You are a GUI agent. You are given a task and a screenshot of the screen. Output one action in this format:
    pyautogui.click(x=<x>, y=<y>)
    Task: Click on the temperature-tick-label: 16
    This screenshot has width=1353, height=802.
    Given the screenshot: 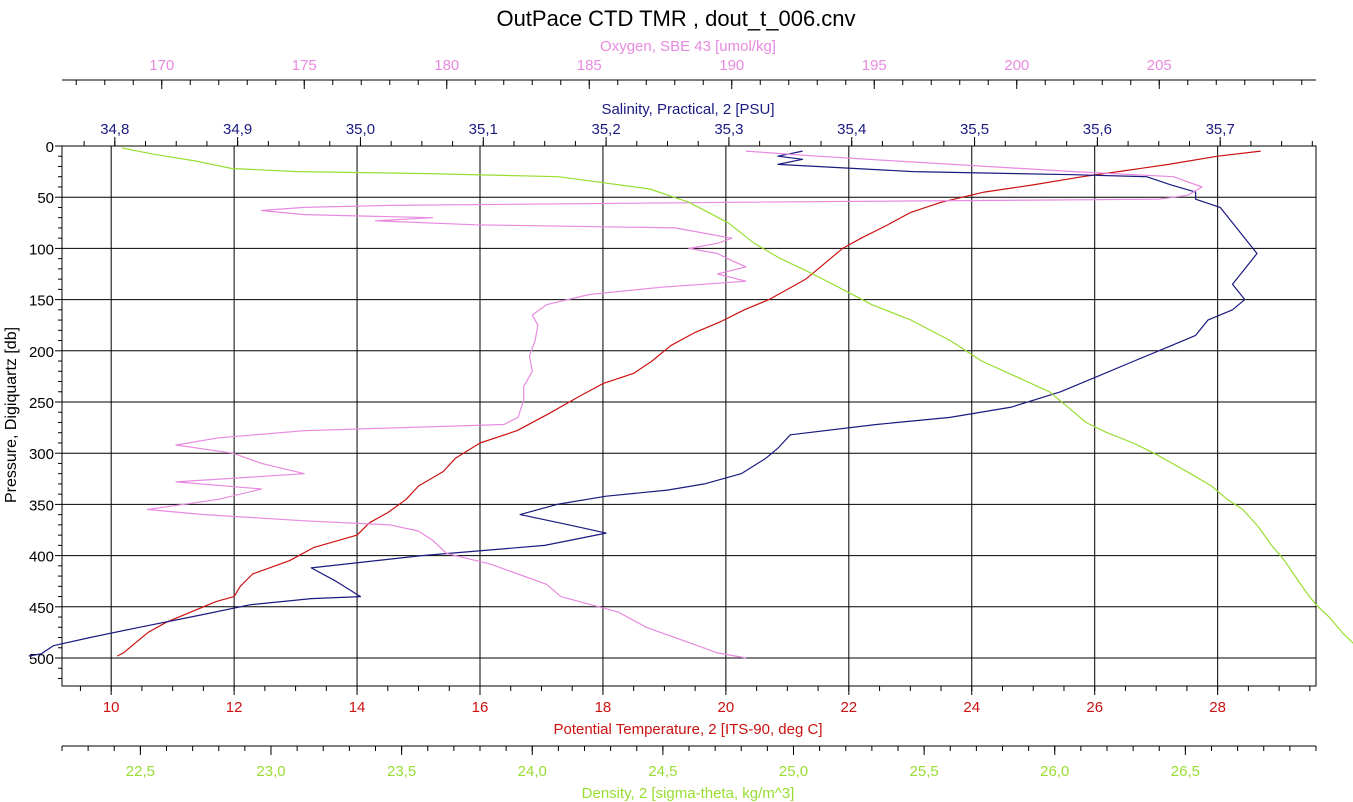 What is the action you would take?
    pyautogui.click(x=480, y=707)
    